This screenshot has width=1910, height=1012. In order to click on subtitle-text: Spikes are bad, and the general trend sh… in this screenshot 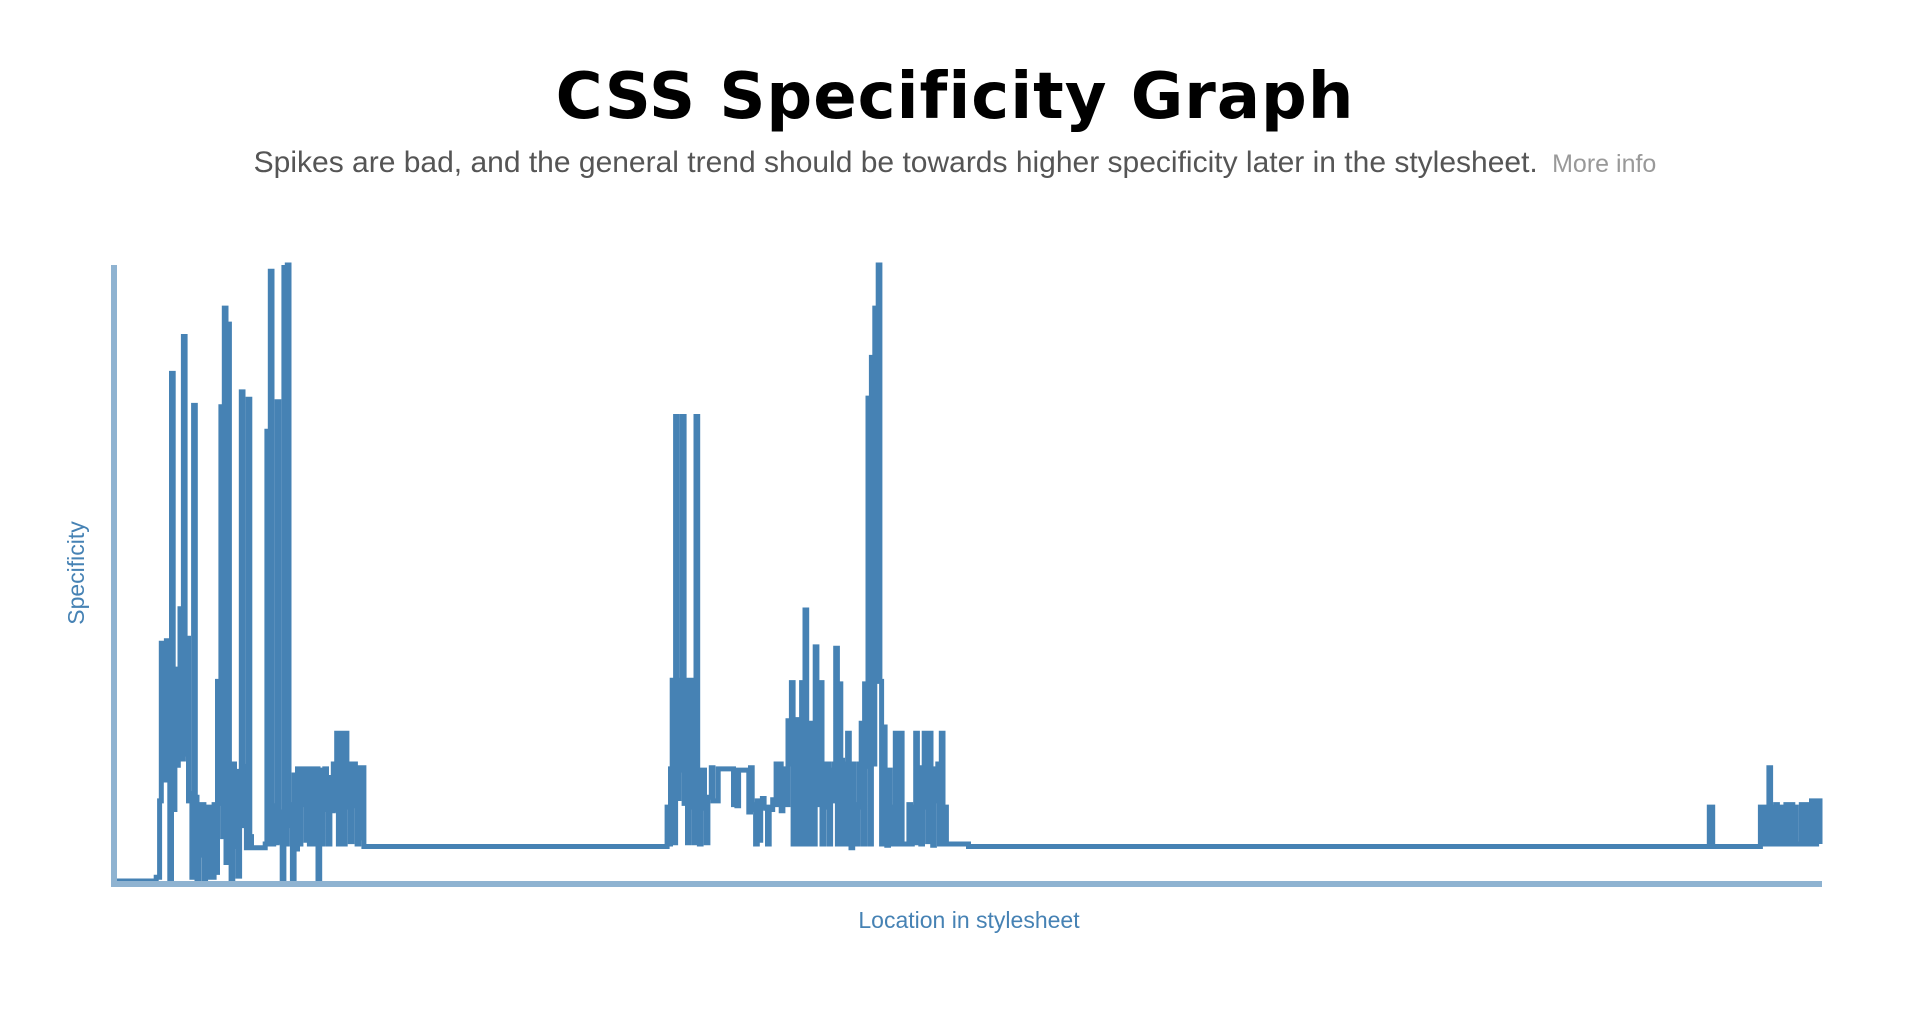, I will do `click(895, 162)`.